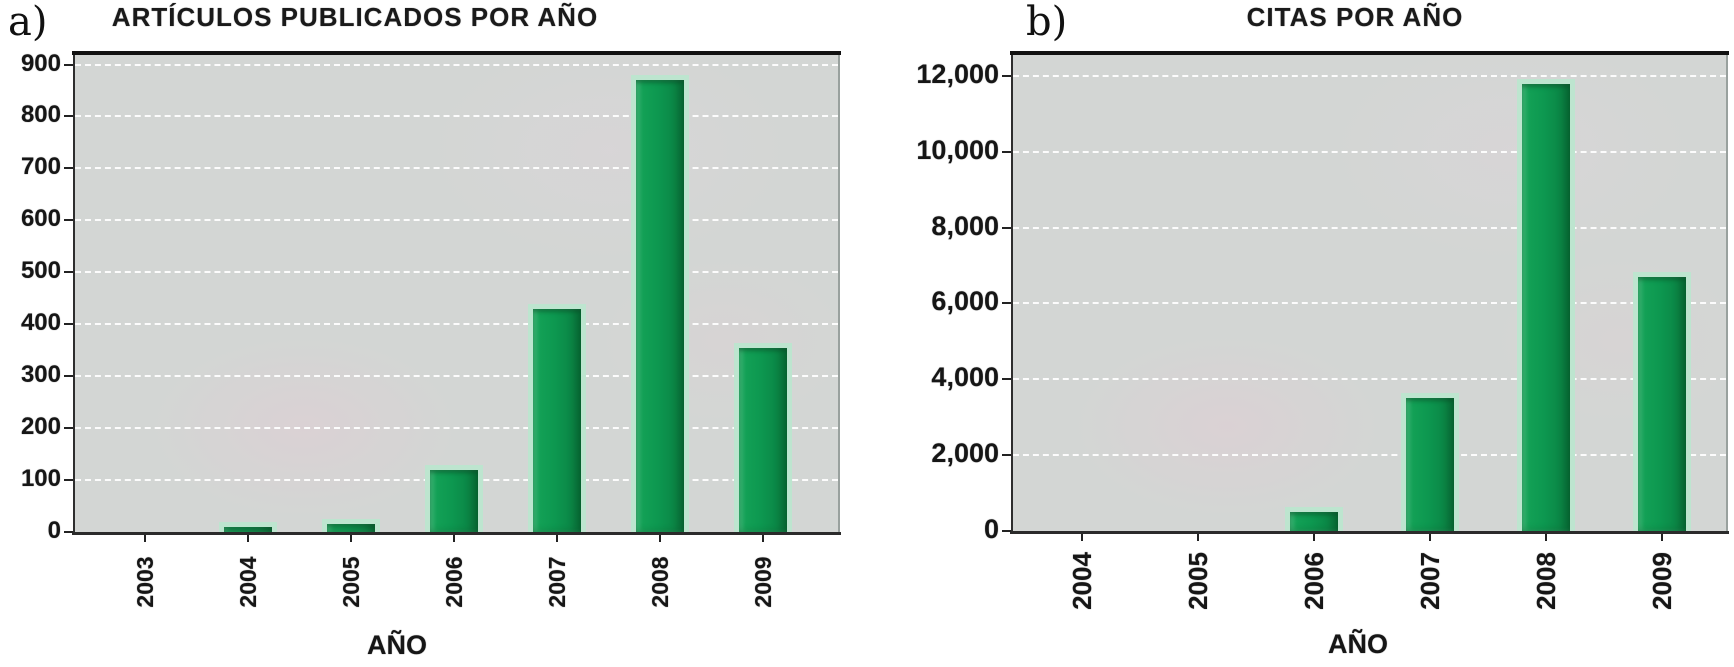 Image resolution: width=1734 pixels, height=667 pixels. What do you see at coordinates (1355, 17) in the screenshot?
I see `chart-title: CITAS POR AÑO` at bounding box center [1355, 17].